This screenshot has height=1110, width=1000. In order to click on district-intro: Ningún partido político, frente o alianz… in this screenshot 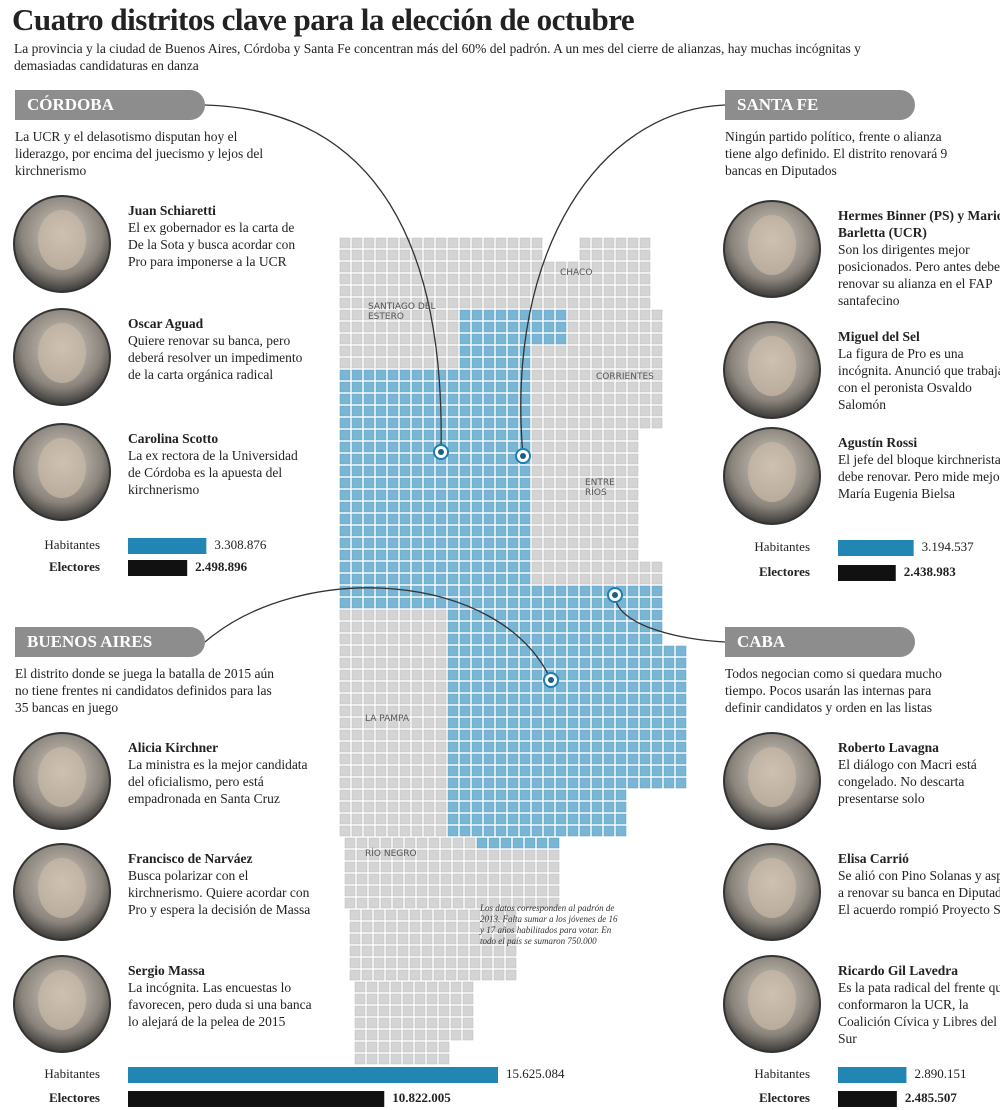, I will do `click(836, 153)`.